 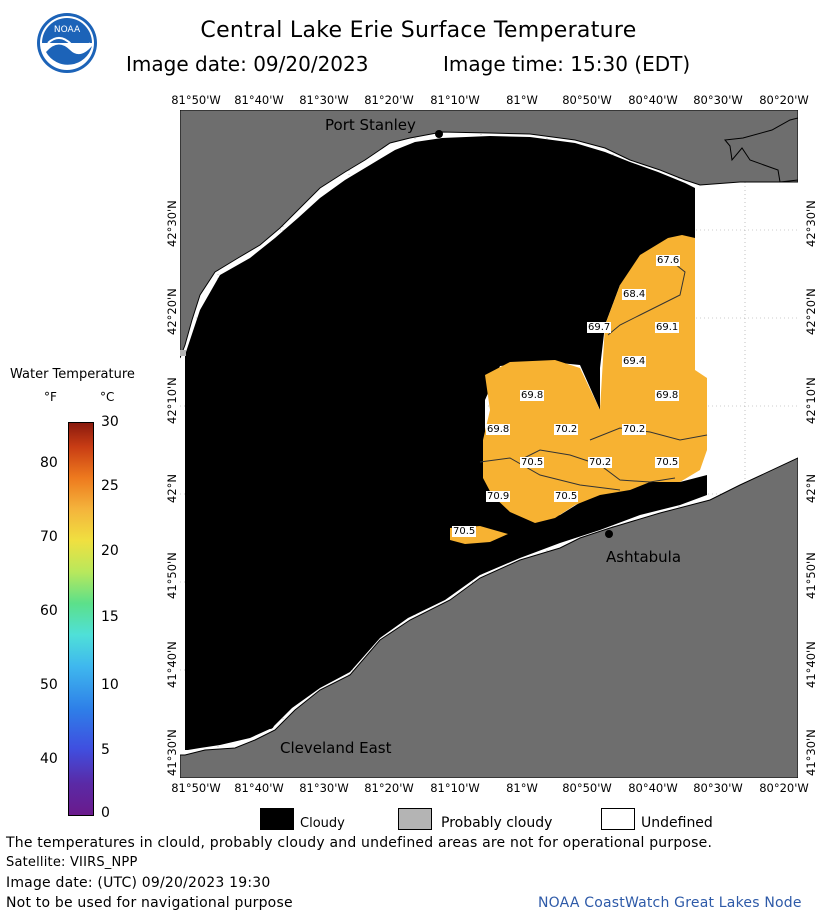 I want to click on lon-label-top: 80°50'W, so click(x=587, y=100).